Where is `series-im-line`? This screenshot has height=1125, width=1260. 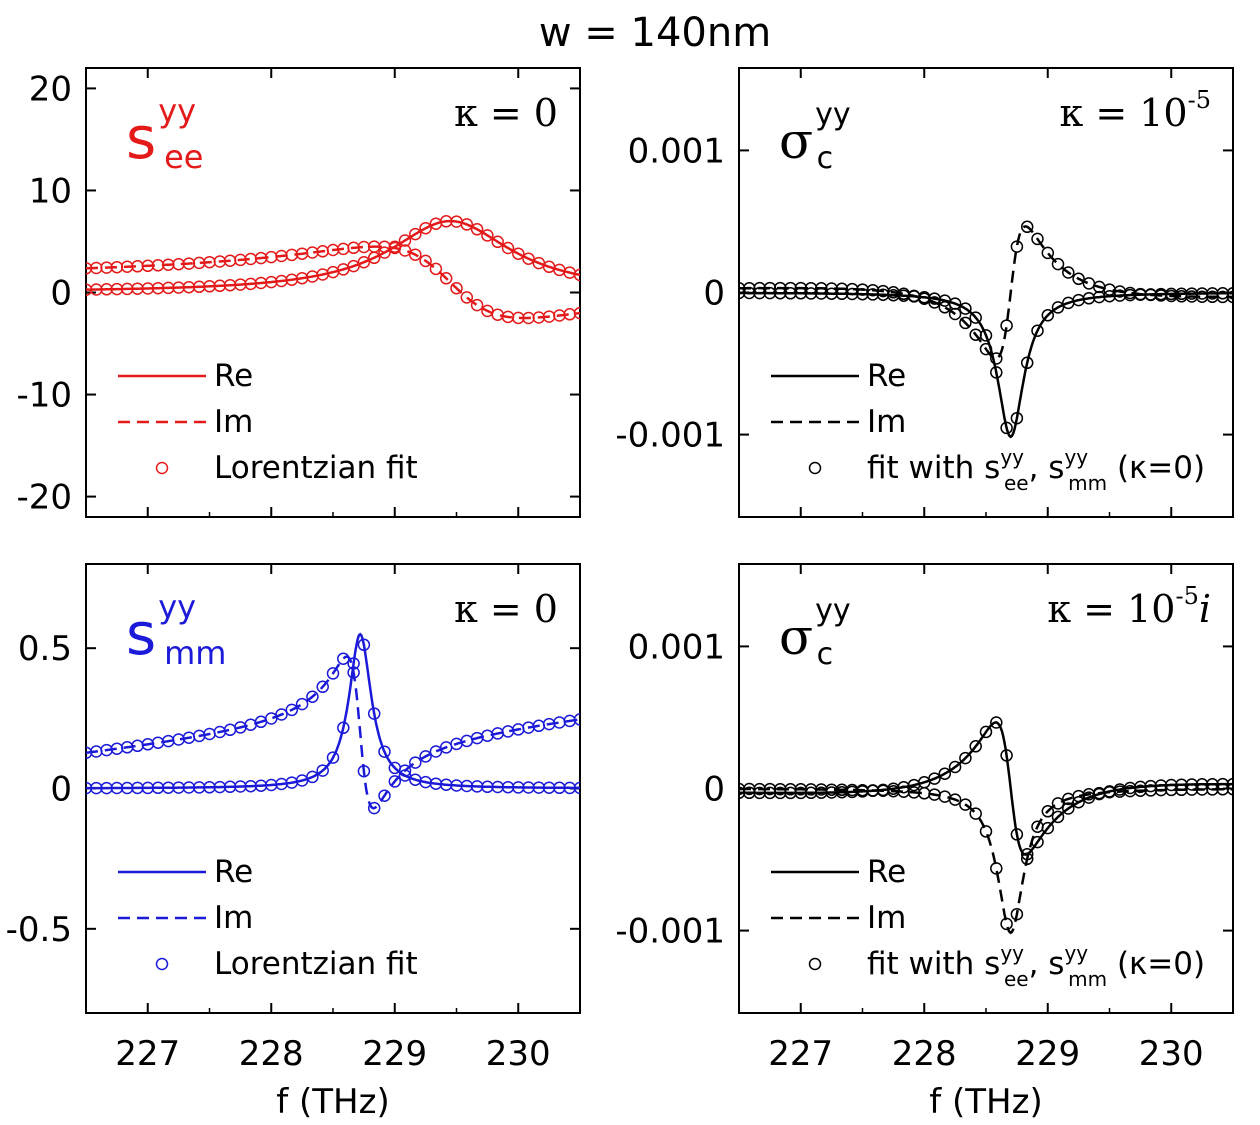
series-im-line is located at coordinates (333, 282).